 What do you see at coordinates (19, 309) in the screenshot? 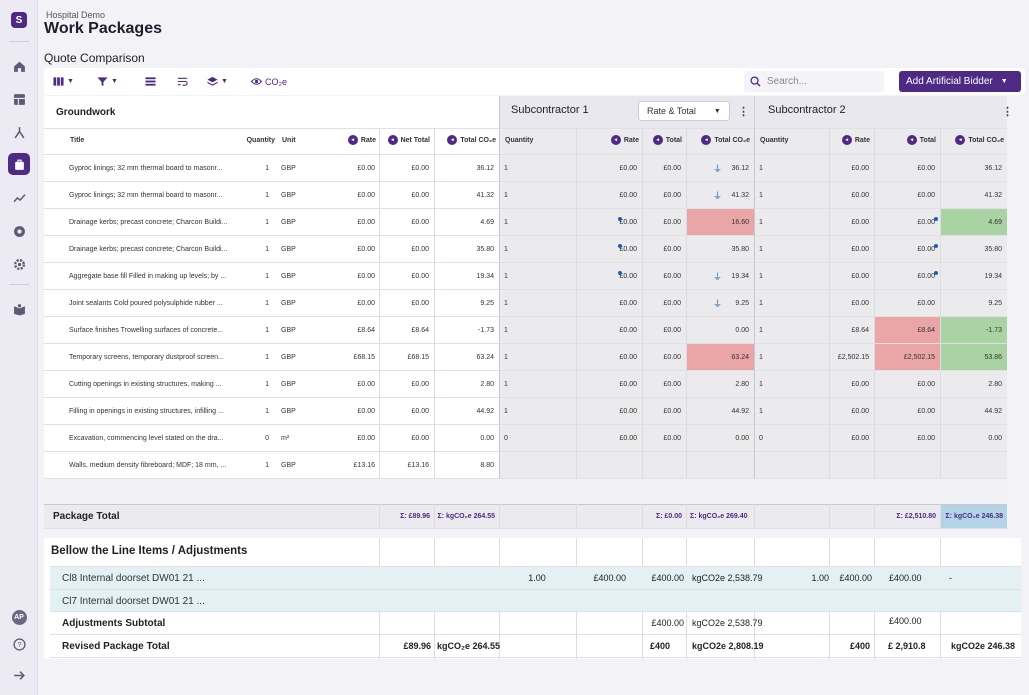
I see `book-icon` at bounding box center [19, 309].